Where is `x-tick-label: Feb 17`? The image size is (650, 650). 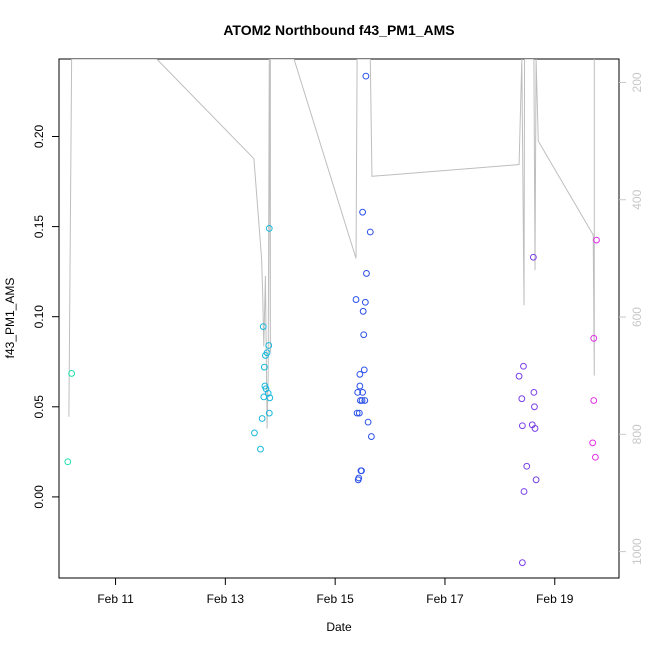 x-tick-label: Feb 17 is located at coordinates (445, 599).